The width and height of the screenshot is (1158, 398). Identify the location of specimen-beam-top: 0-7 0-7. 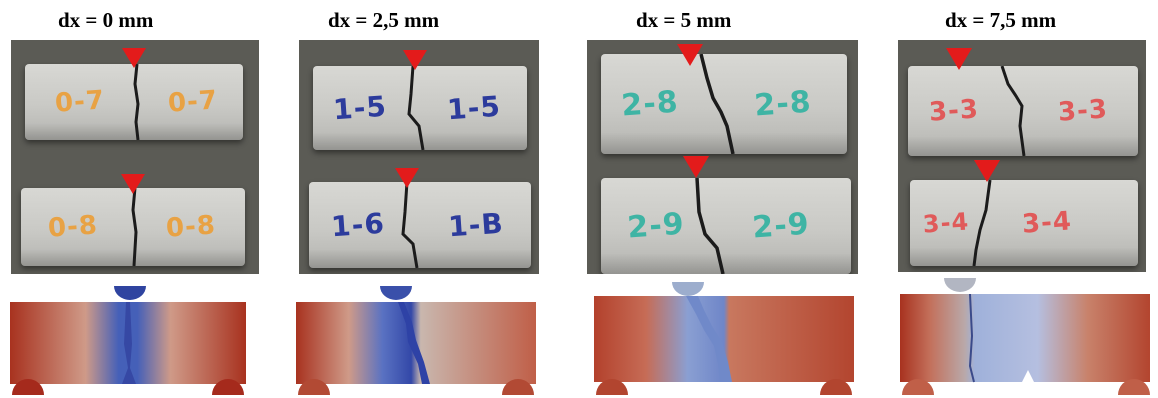
(134, 102).